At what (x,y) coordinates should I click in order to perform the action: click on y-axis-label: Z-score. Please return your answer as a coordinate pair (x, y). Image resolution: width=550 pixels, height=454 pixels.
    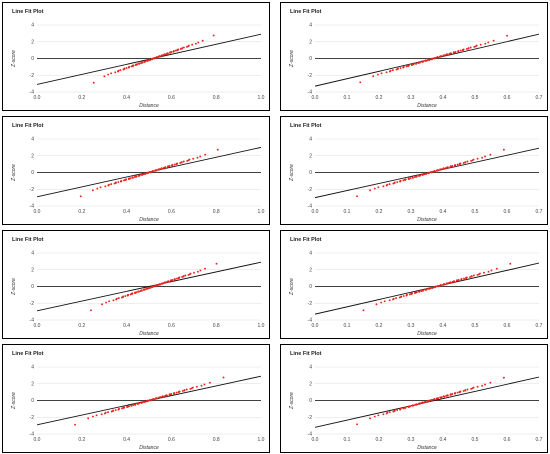
    Looking at the image, I should click on (14, 287).